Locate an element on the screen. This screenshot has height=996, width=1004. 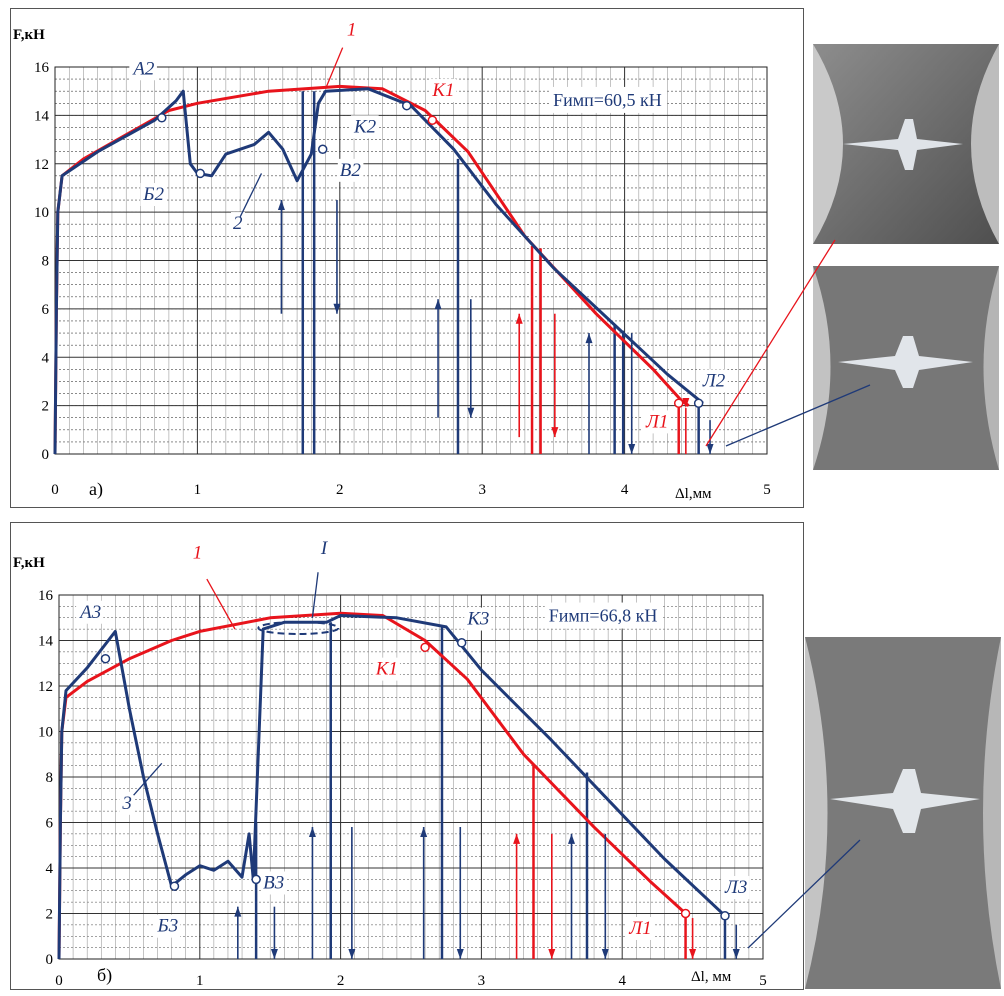
point-label: В3 is located at coordinates (273, 882).